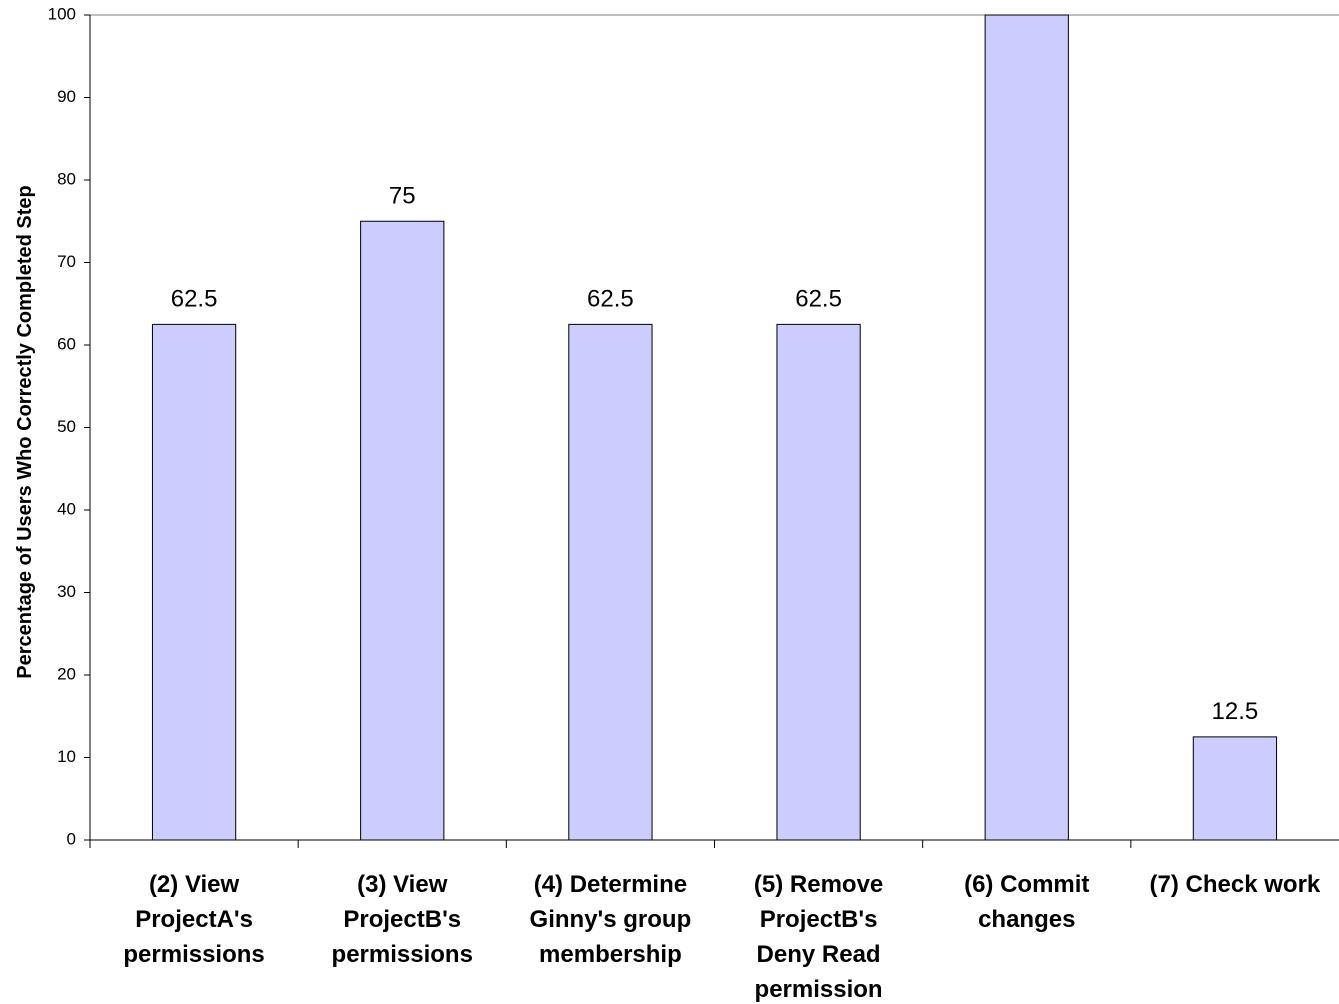 This screenshot has height=1004, width=1339. Describe the element at coordinates (1235, 711) in the screenshot. I see `data-label: 12.5` at that location.